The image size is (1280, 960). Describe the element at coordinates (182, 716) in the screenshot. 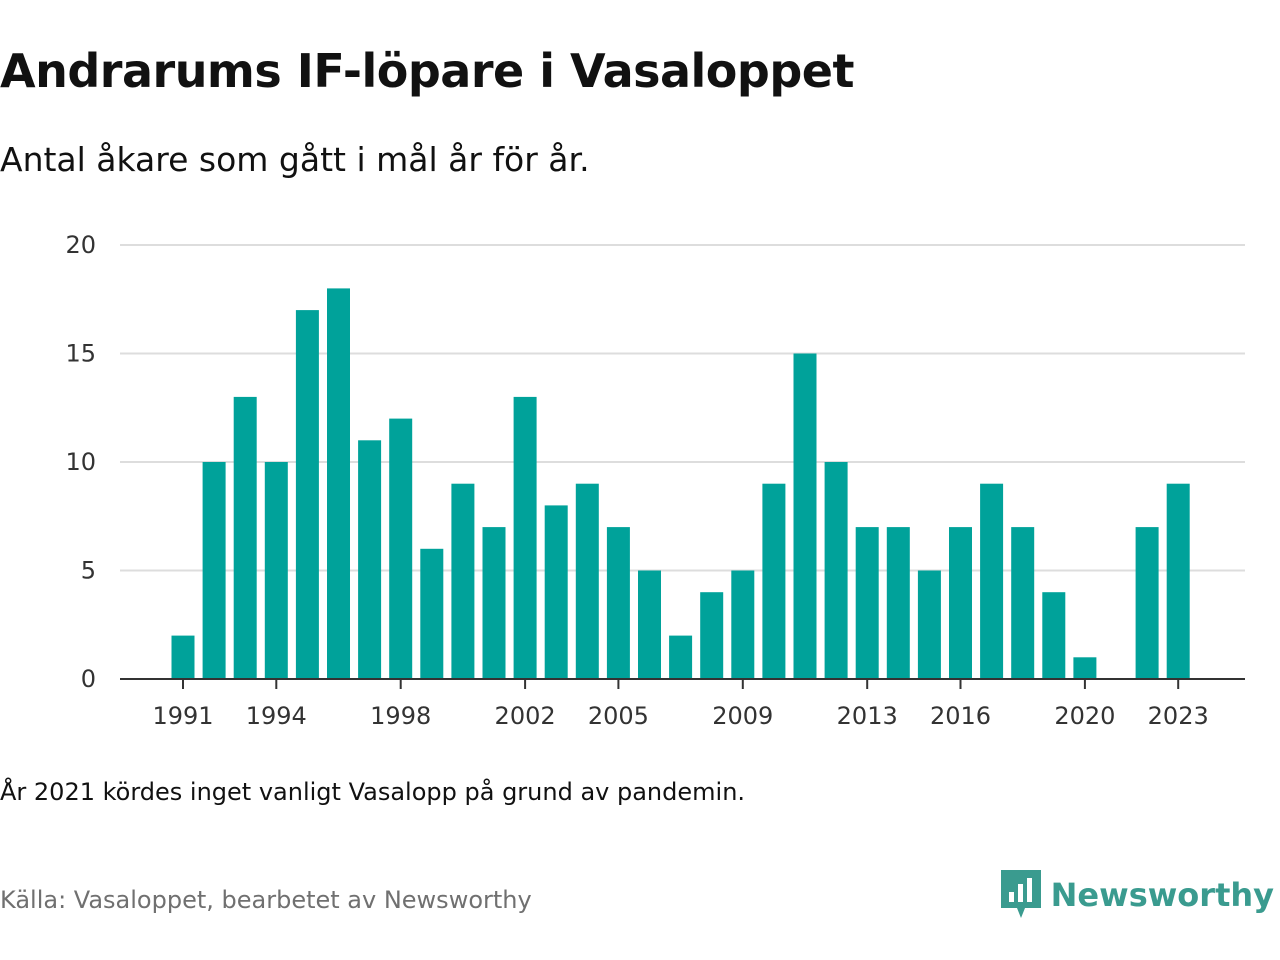

I see `x-tick-label: 1991` at that location.